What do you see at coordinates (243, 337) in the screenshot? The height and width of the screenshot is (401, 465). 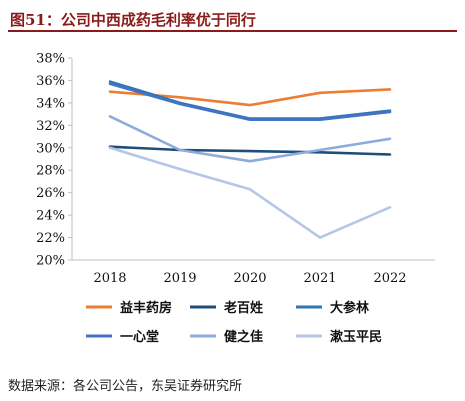 I see `legend-label: 健之佳` at bounding box center [243, 337].